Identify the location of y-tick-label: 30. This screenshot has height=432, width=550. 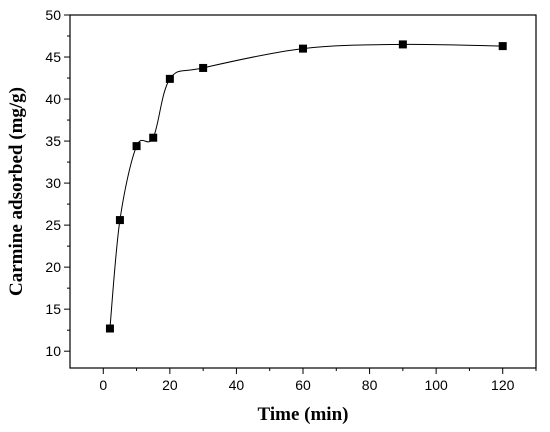
(53, 183).